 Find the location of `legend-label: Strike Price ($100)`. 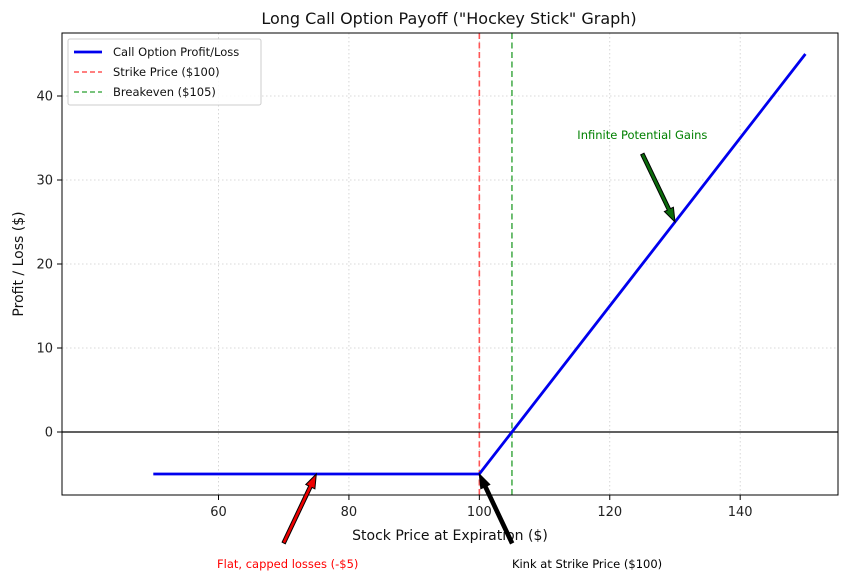

legend-label: Strike Price ($100) is located at coordinates (166, 72).